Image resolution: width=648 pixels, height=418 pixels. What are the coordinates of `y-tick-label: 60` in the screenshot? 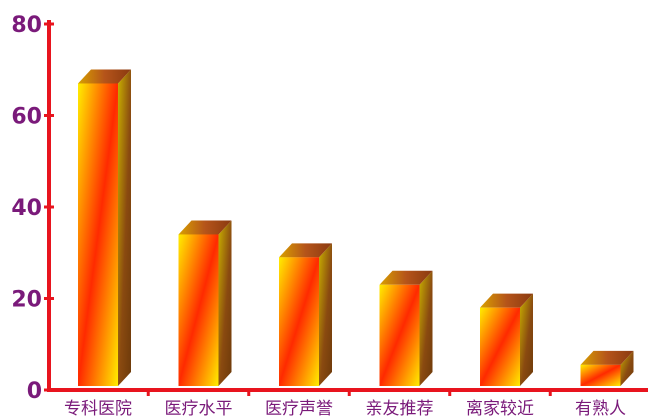 It's located at (26, 117).